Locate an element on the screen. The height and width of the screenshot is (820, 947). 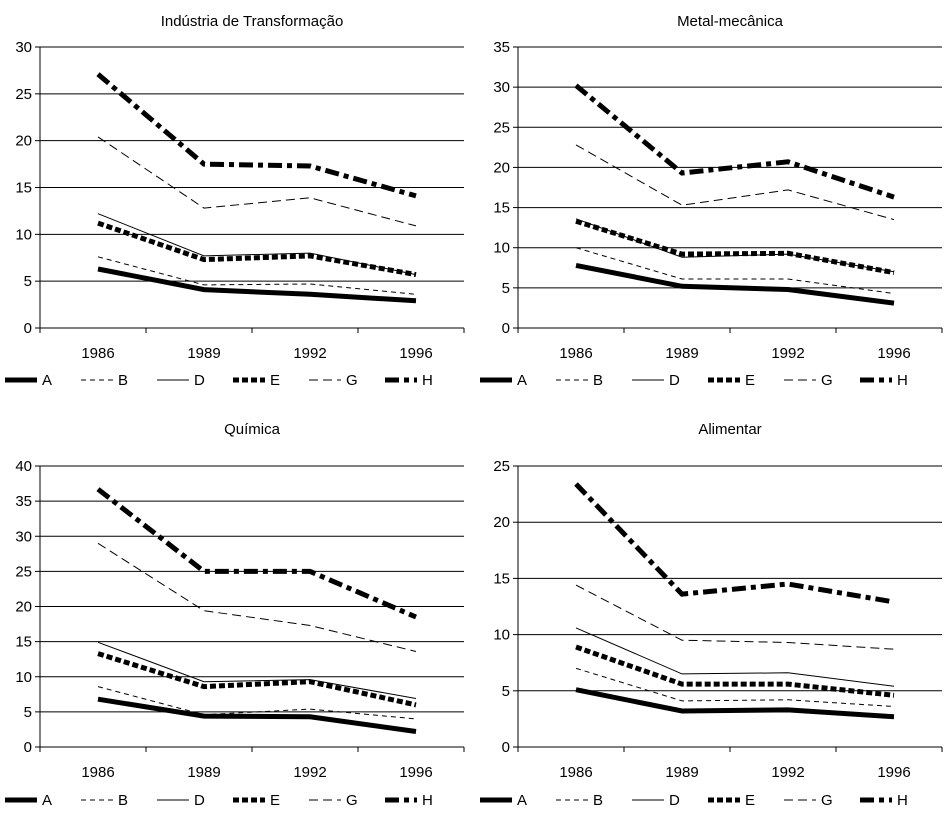
chart-title: Metal-mecânica is located at coordinates (730, 21).